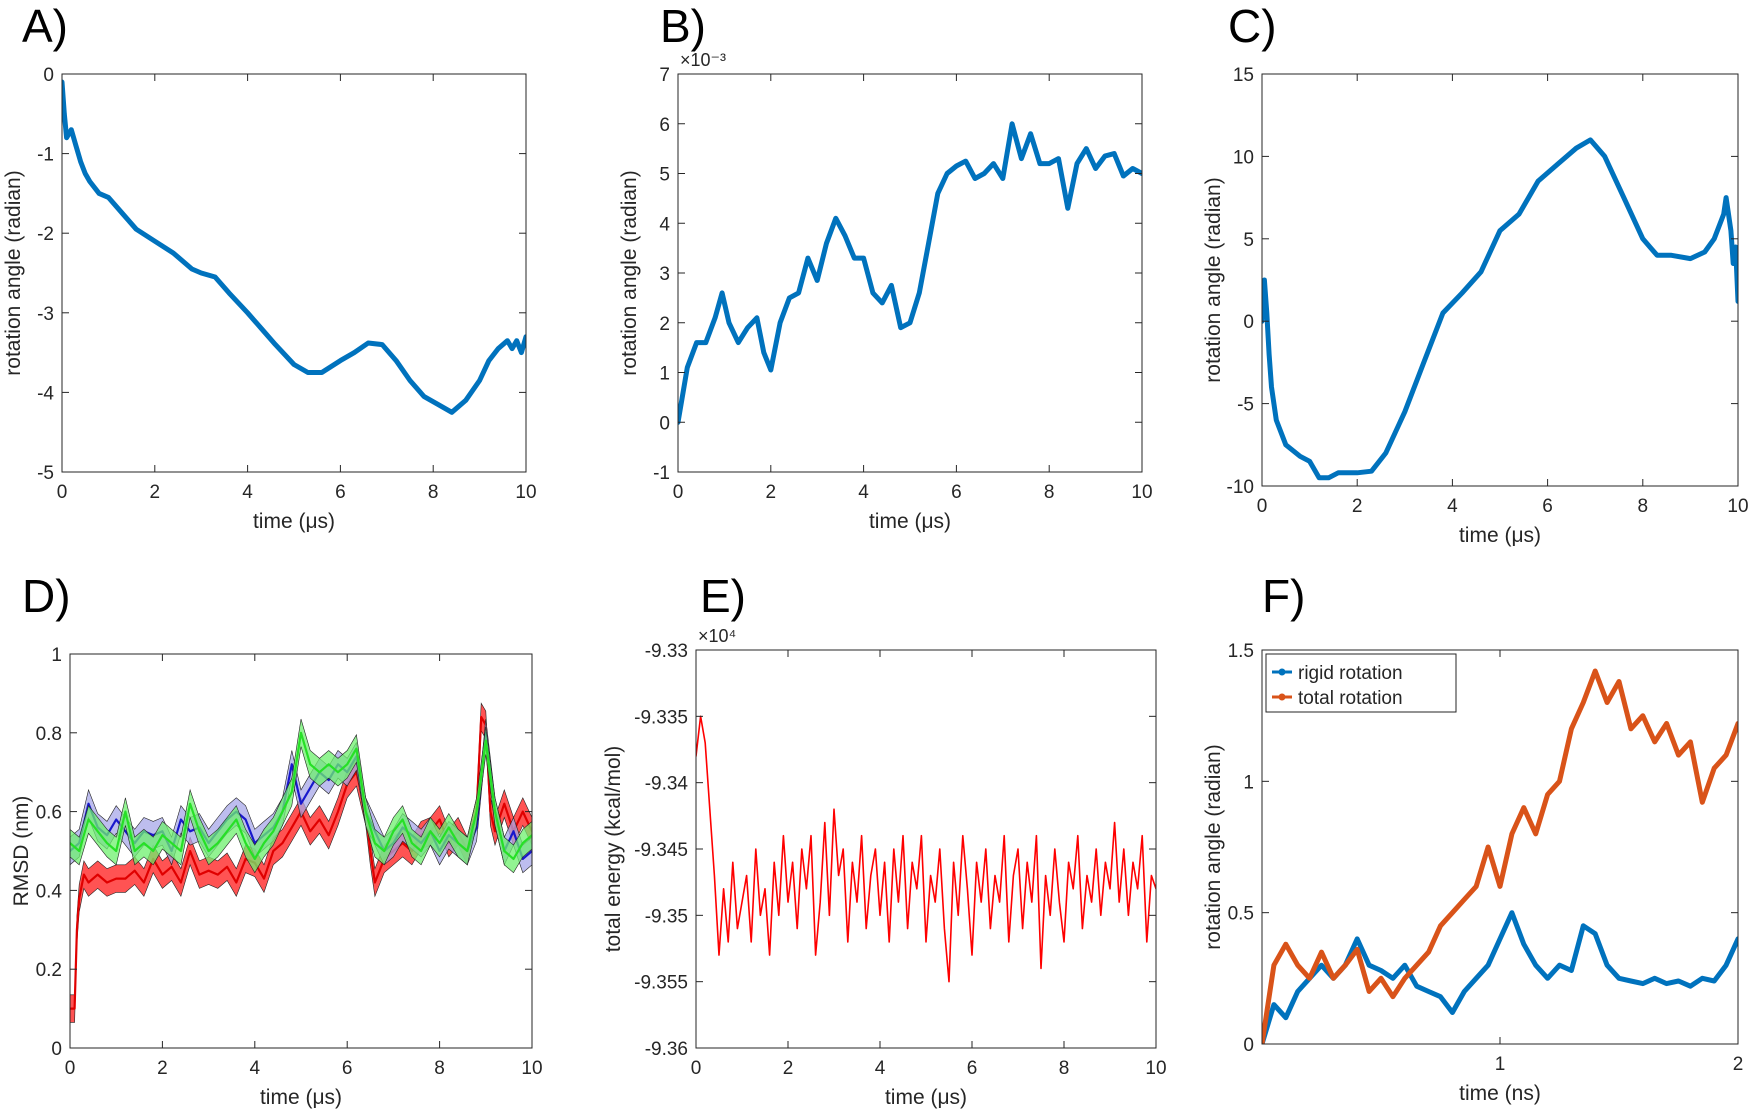 Image resolution: width=1756 pixels, height=1114 pixels. Describe the element at coordinates (661, 983) in the screenshot. I see `y-tick-label: -9.355` at that location.